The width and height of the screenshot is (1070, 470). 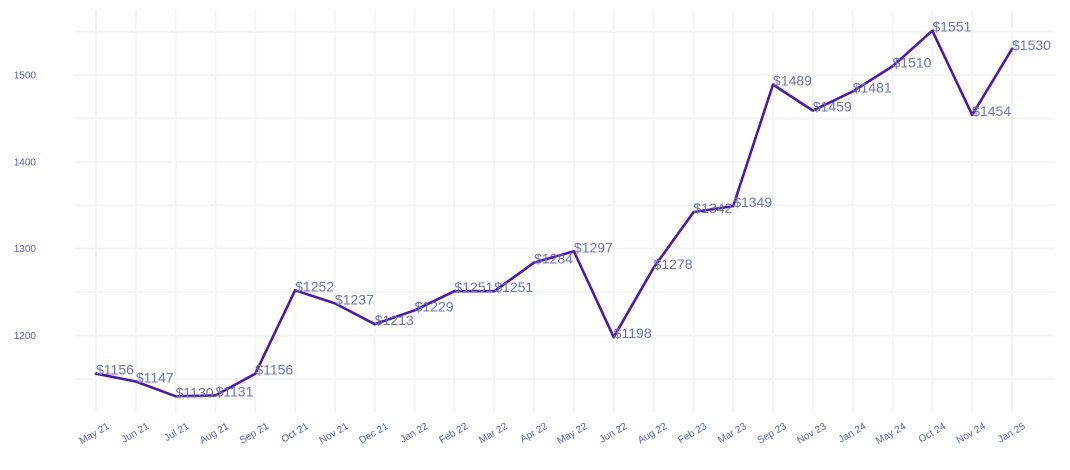 What do you see at coordinates (493, 433) in the screenshot?
I see `x-tick-label: Mar 22` at bounding box center [493, 433].